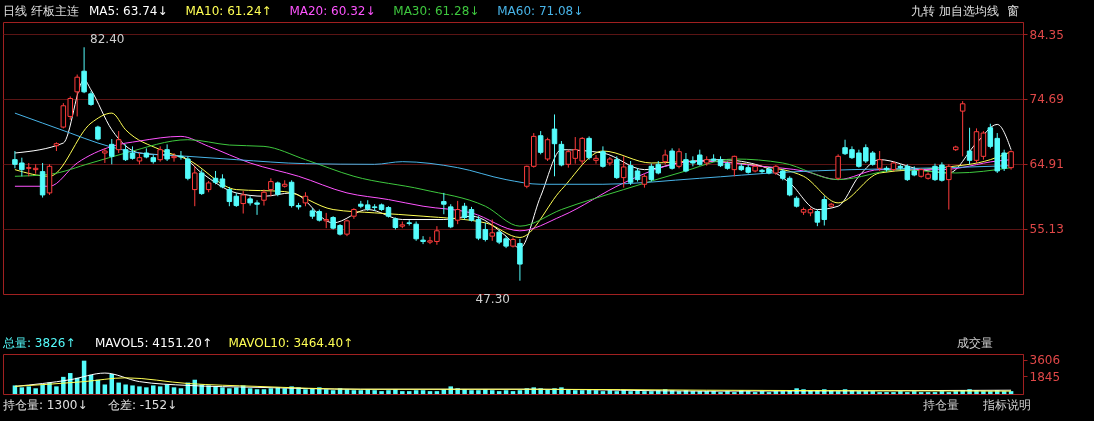  I want to click on text: MA5: 63.74↓, so click(128, 11).